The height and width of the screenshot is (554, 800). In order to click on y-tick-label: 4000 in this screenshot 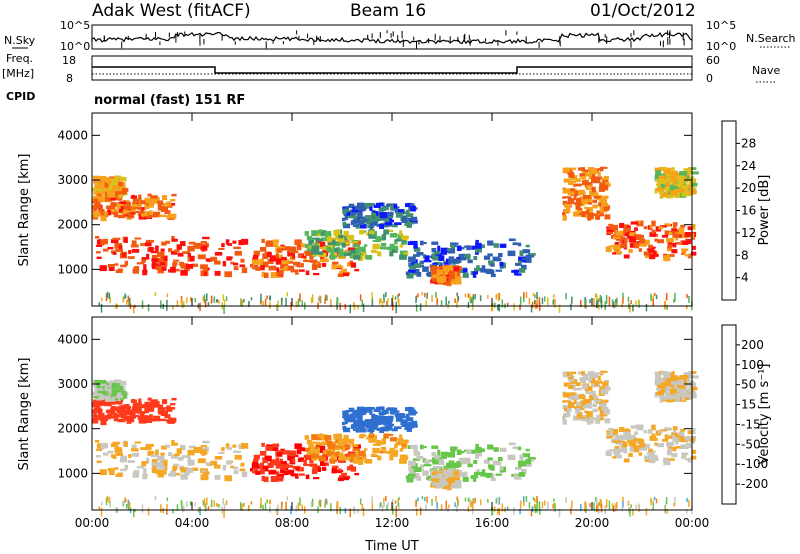, I will do `click(72, 339)`.